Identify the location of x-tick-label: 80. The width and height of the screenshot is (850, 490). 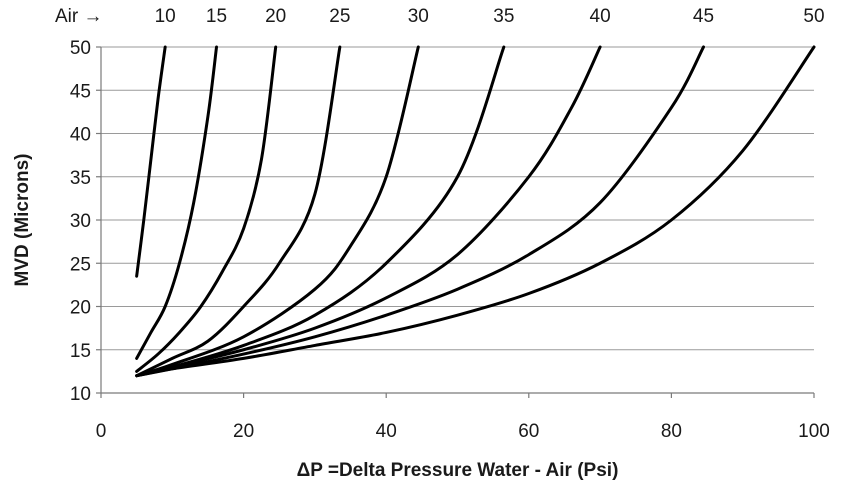
(671, 431).